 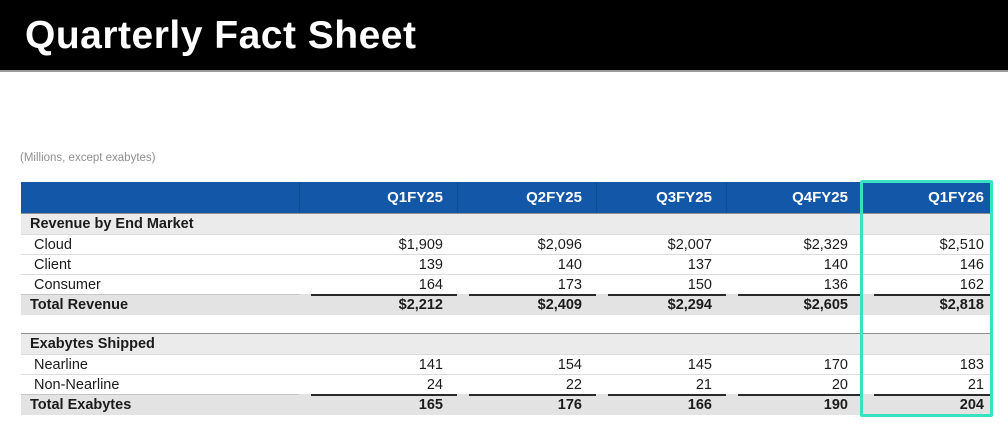 What do you see at coordinates (160, 264) in the screenshot?
I see `row-label-client: Client` at bounding box center [160, 264].